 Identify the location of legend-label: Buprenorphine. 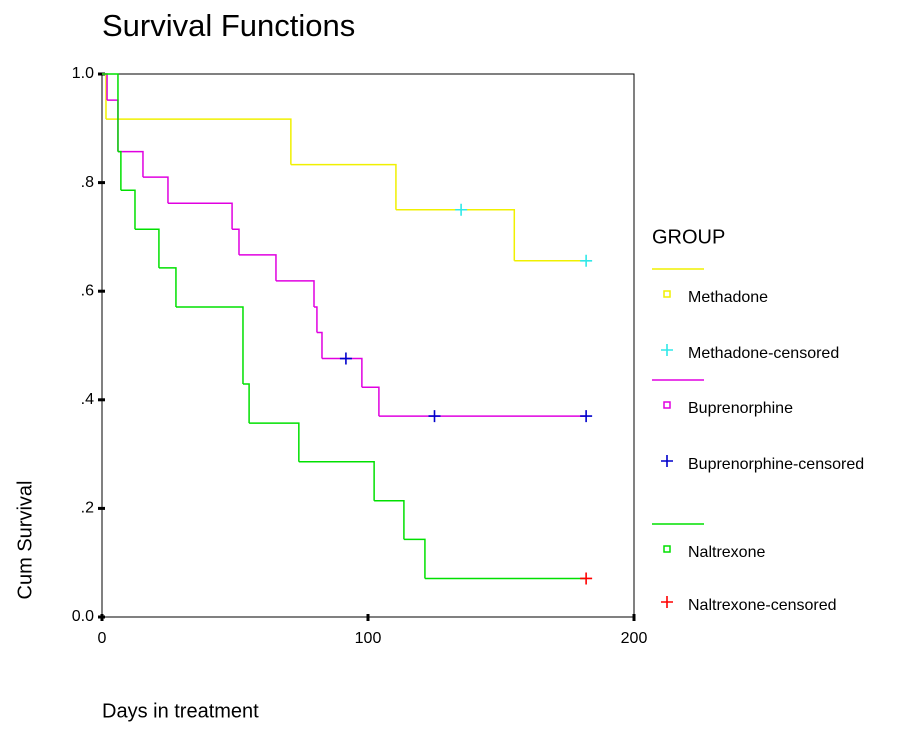
(740, 408).